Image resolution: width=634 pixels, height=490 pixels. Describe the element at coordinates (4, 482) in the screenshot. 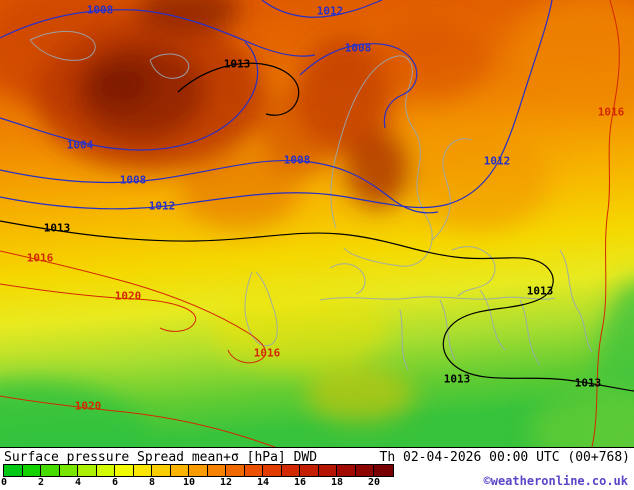

I see `legend-tick: 0` at that location.